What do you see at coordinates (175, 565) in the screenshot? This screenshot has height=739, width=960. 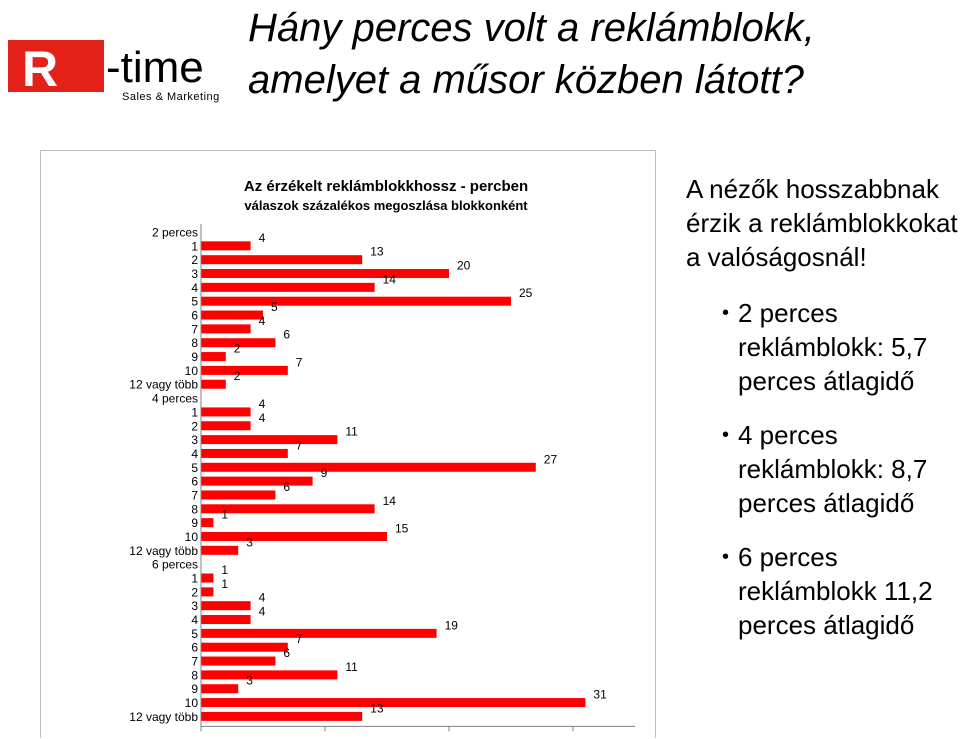 I see `group-header-label: 6 perces` at bounding box center [175, 565].